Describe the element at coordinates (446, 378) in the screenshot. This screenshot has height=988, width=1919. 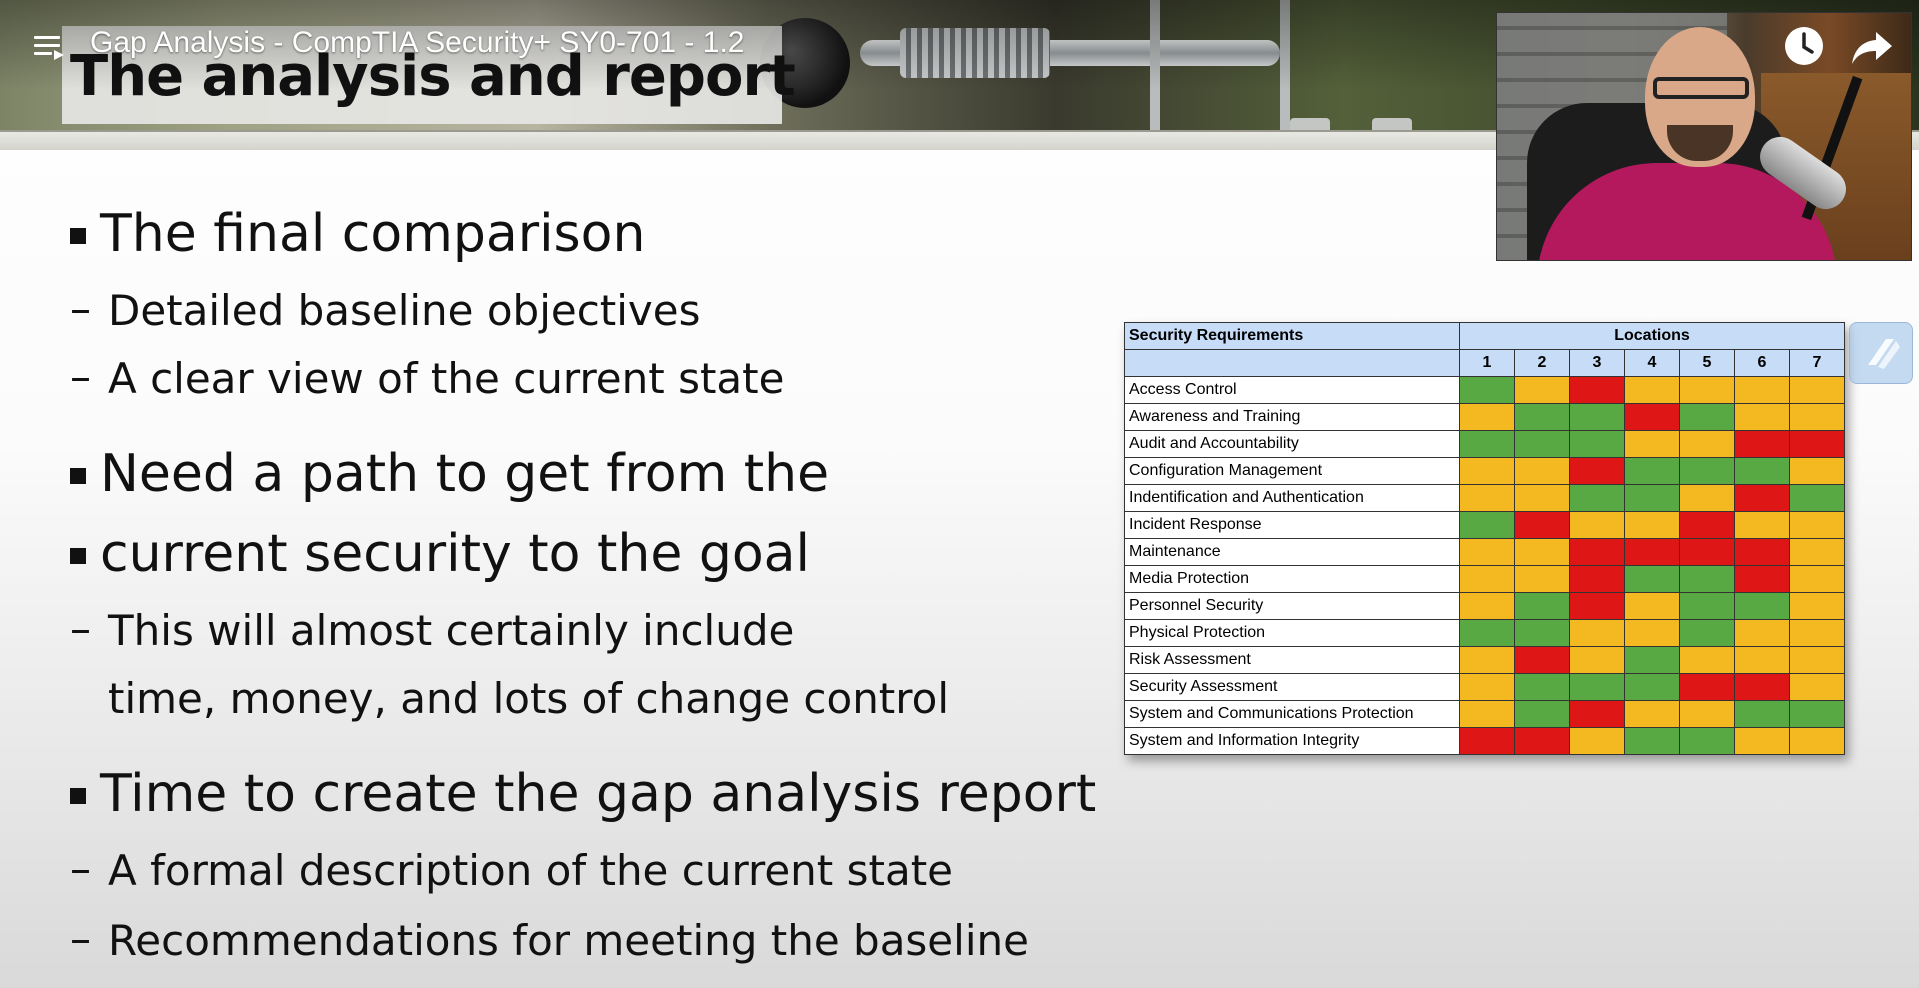
I see `sub-bullet: A clear view of the current state` at that location.